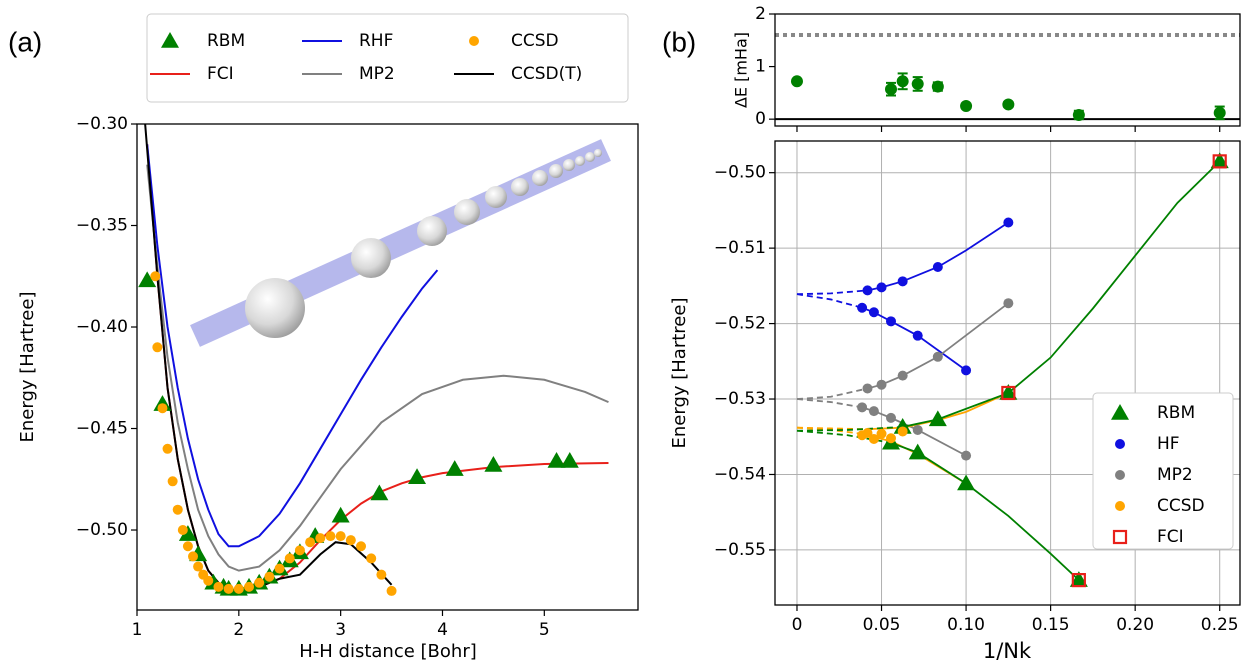 This screenshot has width=1258, height=668. Describe the element at coordinates (226, 41) in the screenshot. I see `legend-label: RBM` at that location.